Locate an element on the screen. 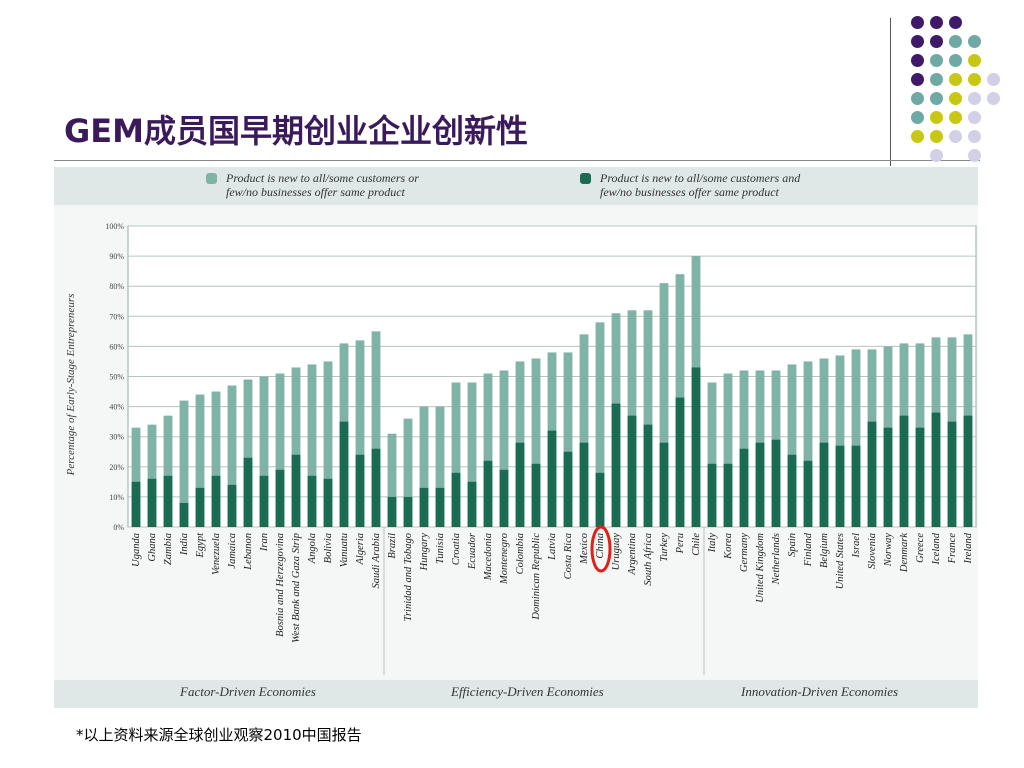 The image size is (1024, 768). x-tick-label: Iran is located at coordinates (264, 542).